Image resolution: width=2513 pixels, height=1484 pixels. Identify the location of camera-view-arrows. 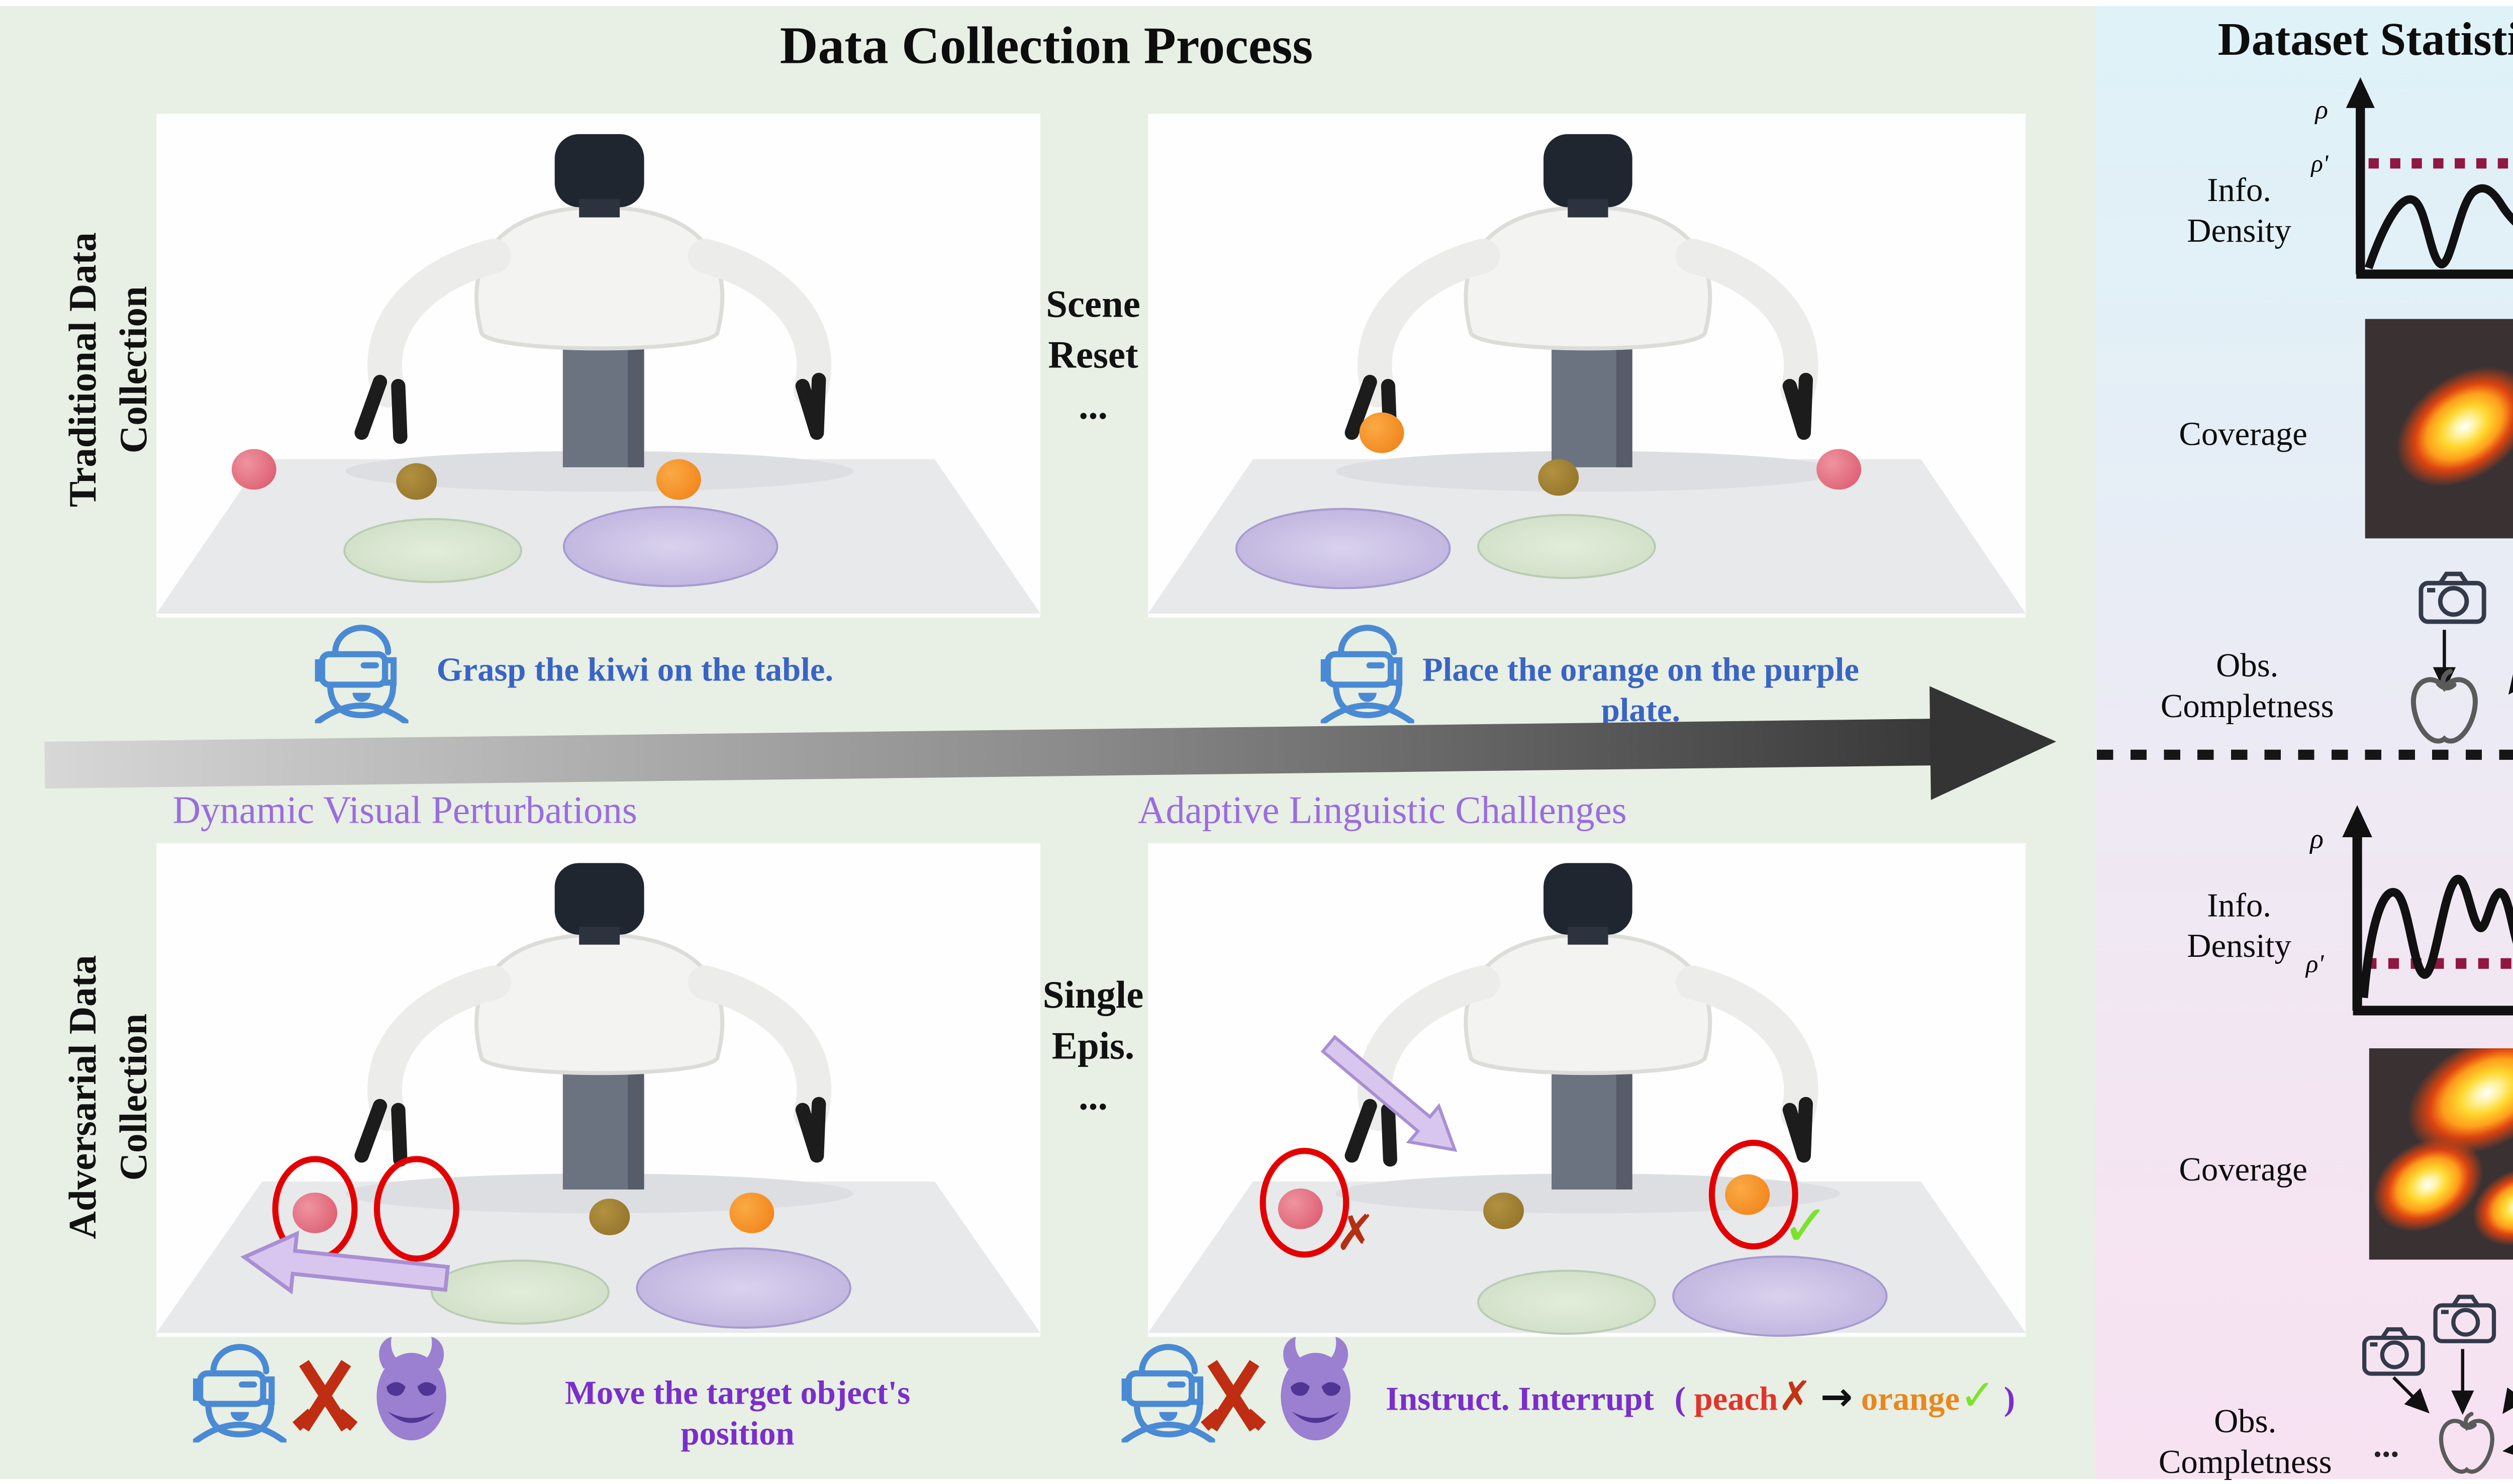
(2452, 1405).